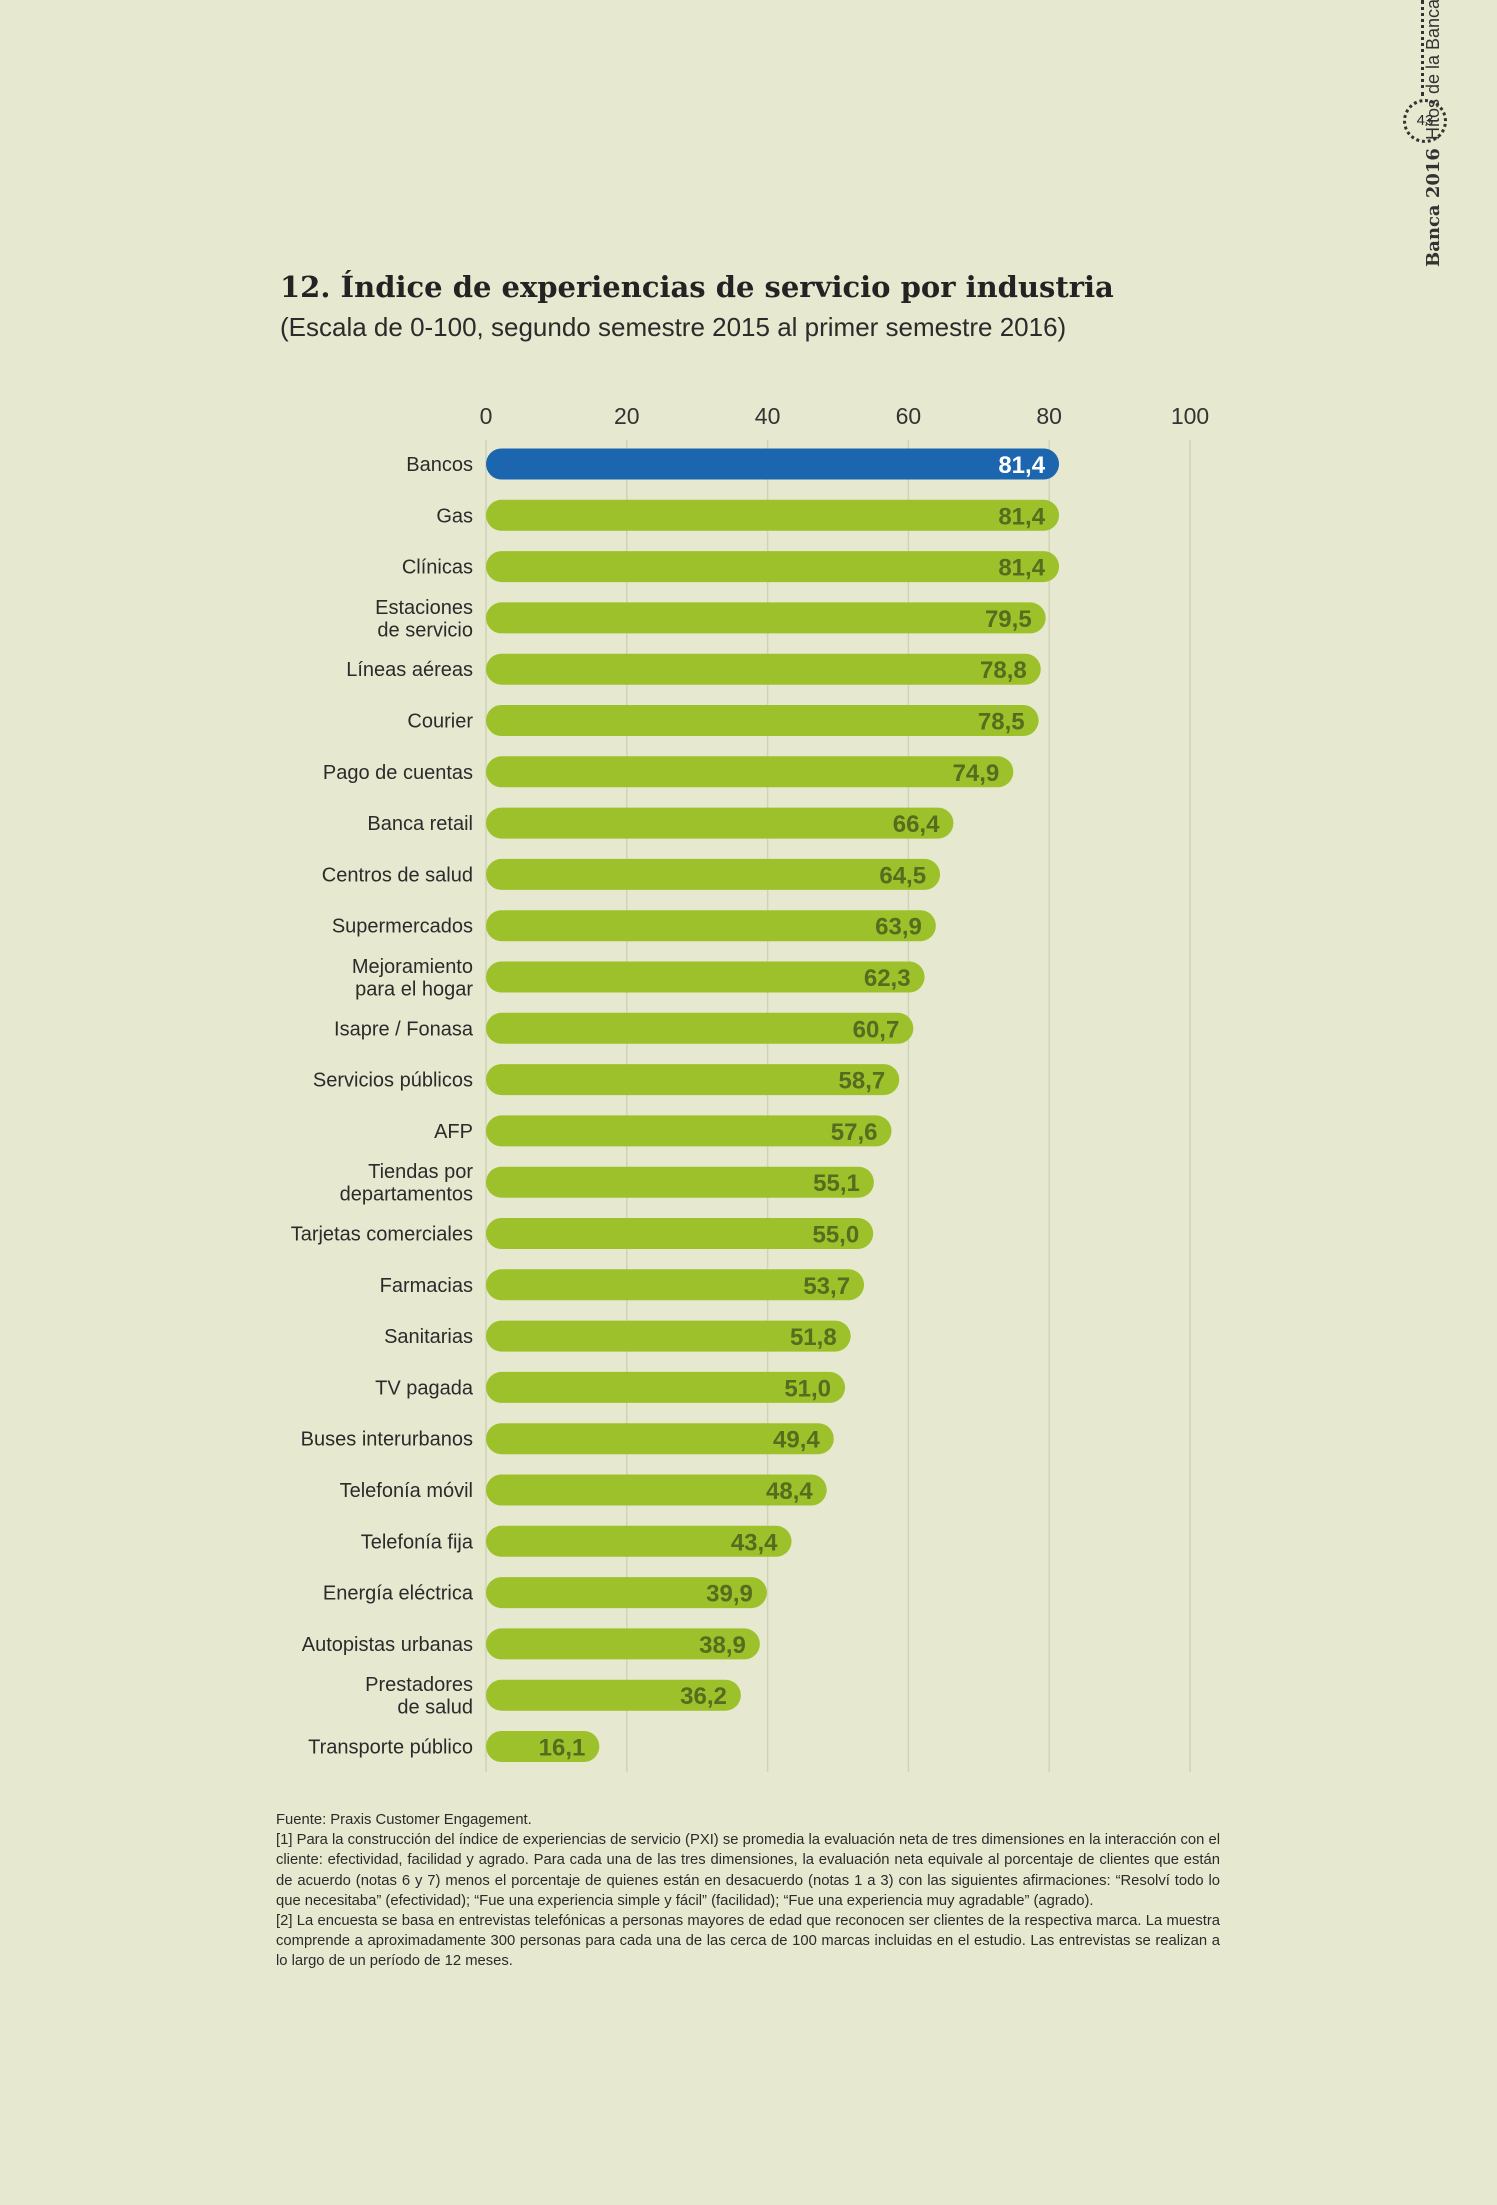 The height and width of the screenshot is (2205, 1497). I want to click on category-label: Prestadores de salud, so click(419, 1696).